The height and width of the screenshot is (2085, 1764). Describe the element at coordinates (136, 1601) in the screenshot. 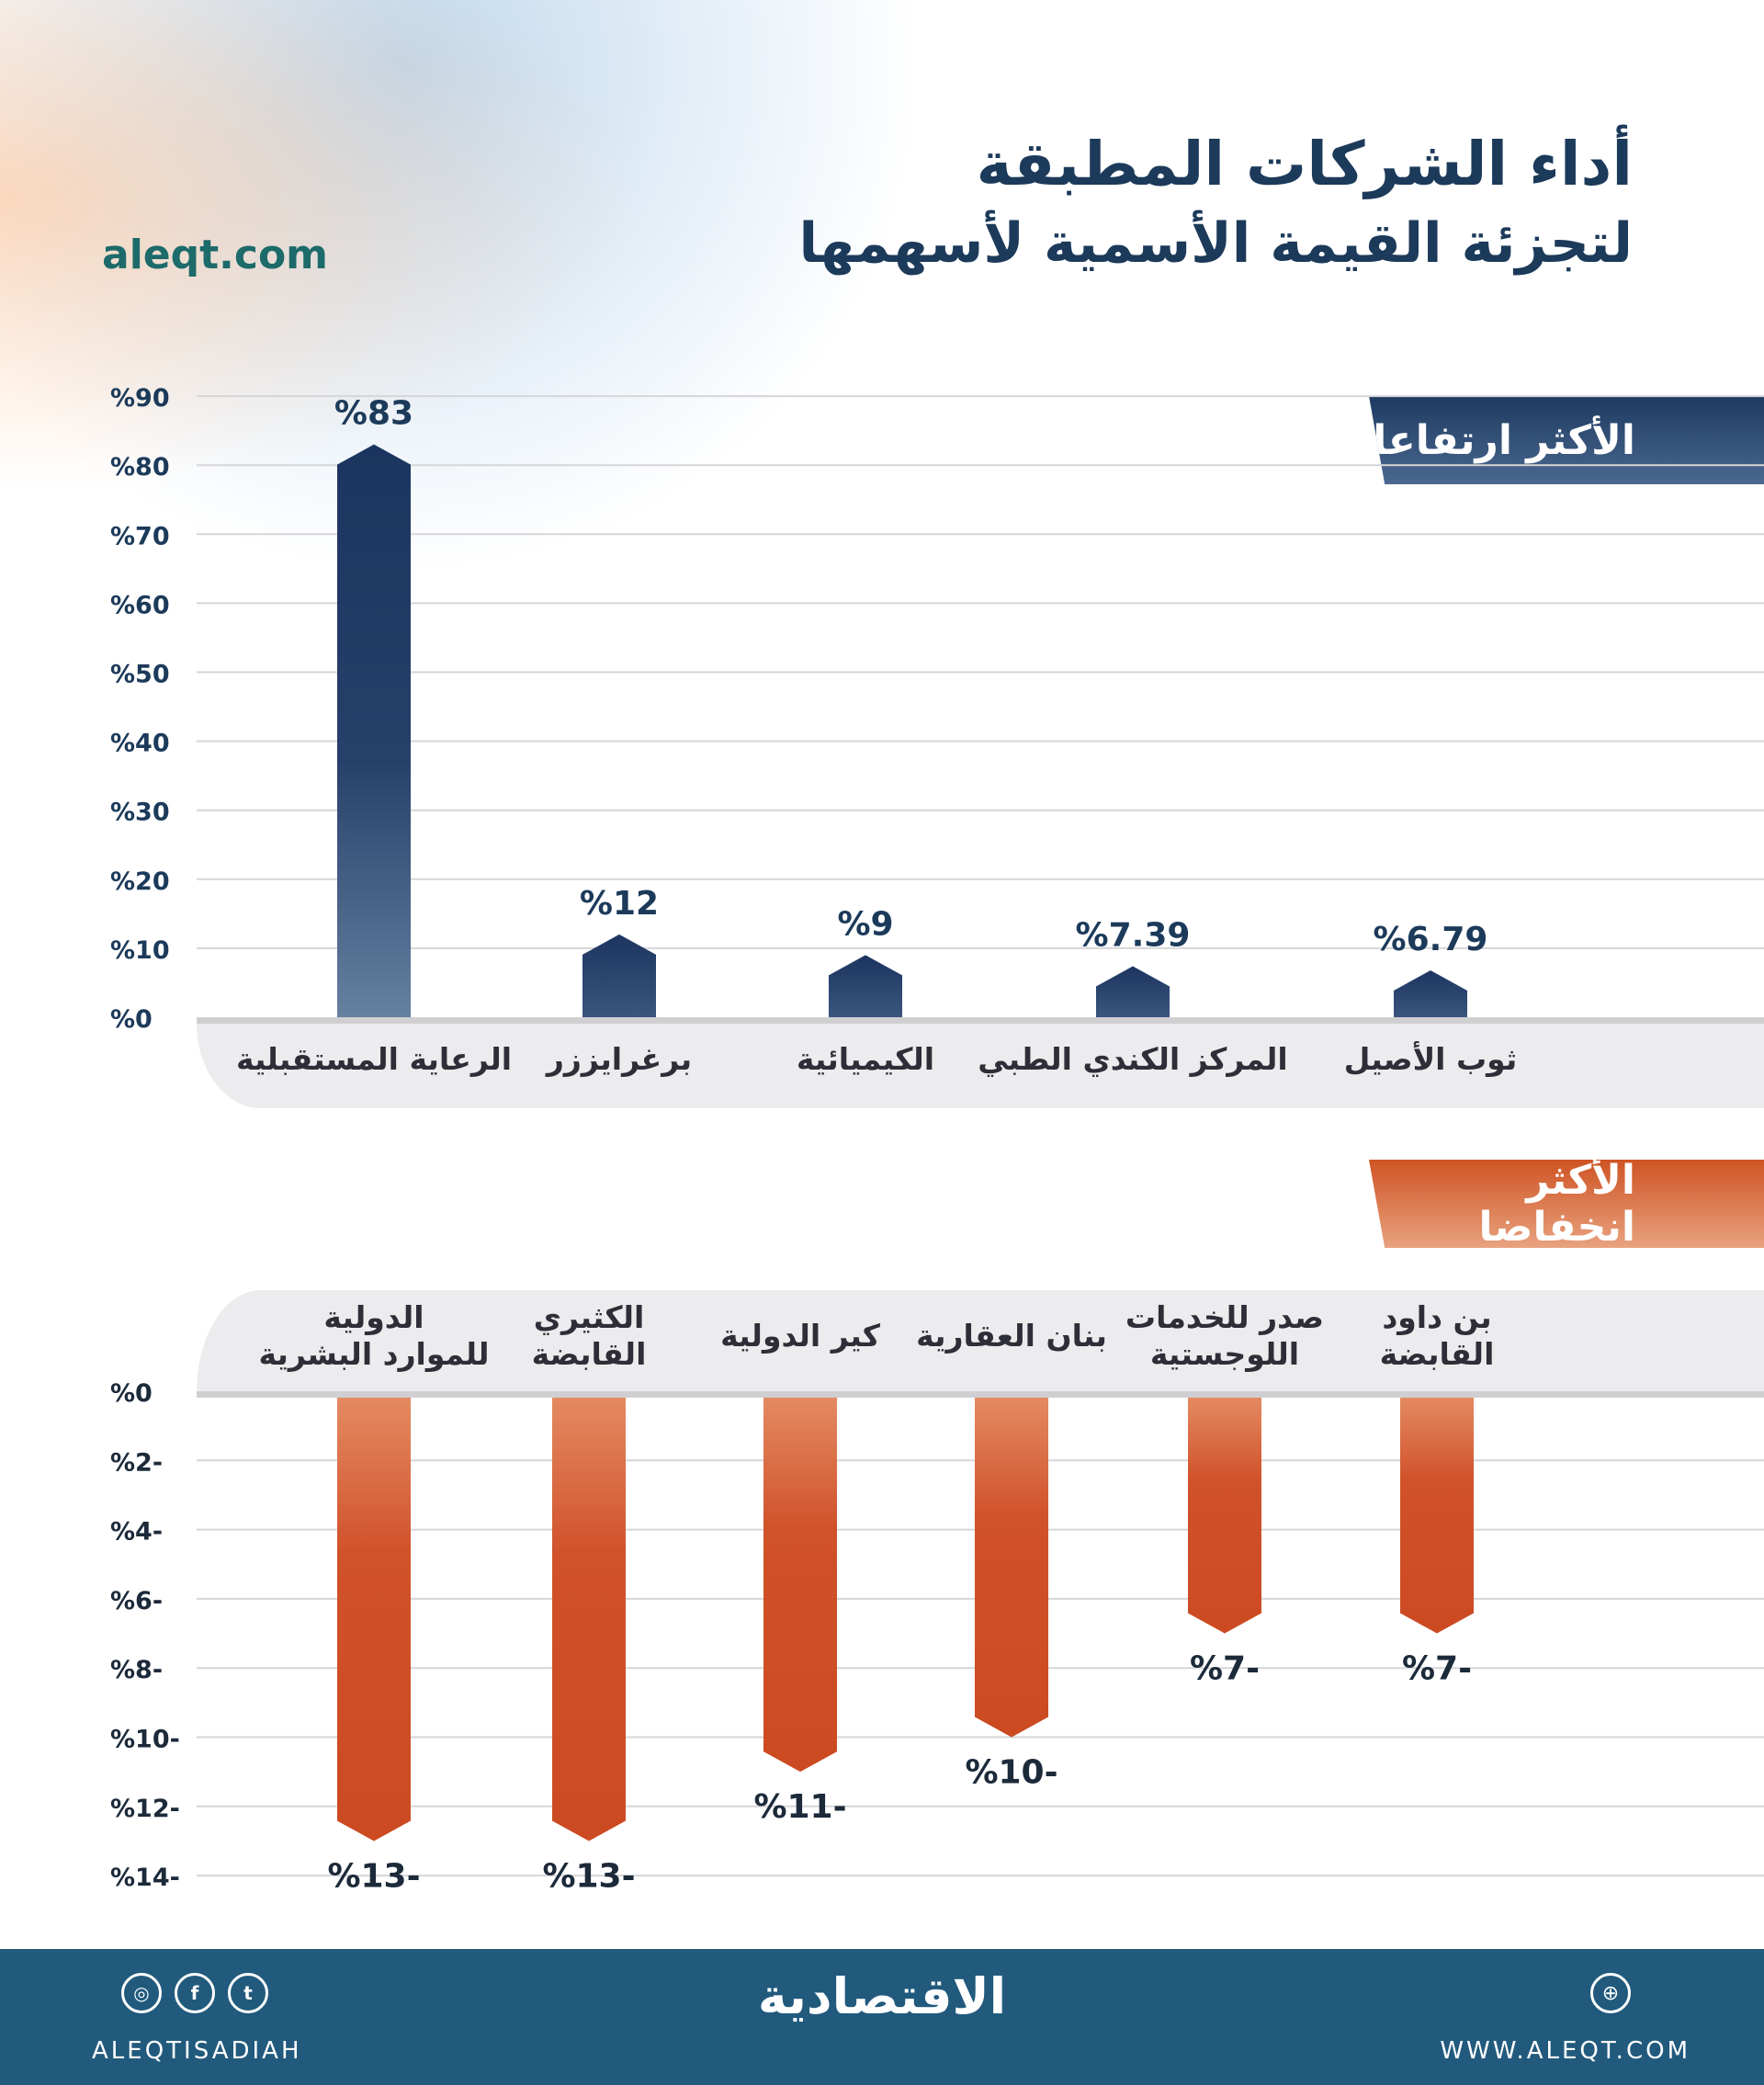

I see `y-tick-label: %6-` at that location.